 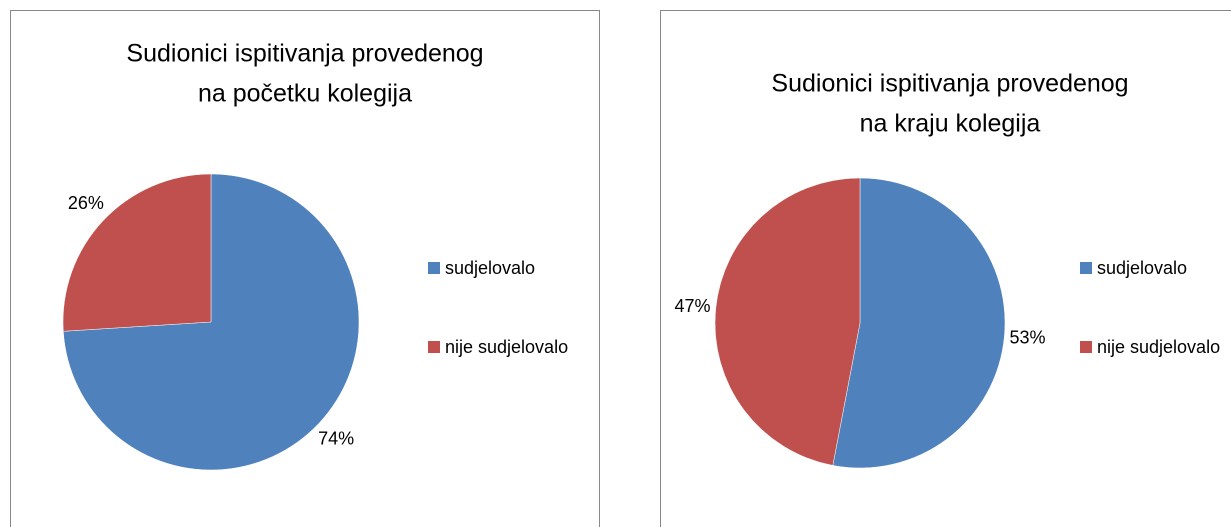 I want to click on data-label: 47%, so click(x=693, y=306).